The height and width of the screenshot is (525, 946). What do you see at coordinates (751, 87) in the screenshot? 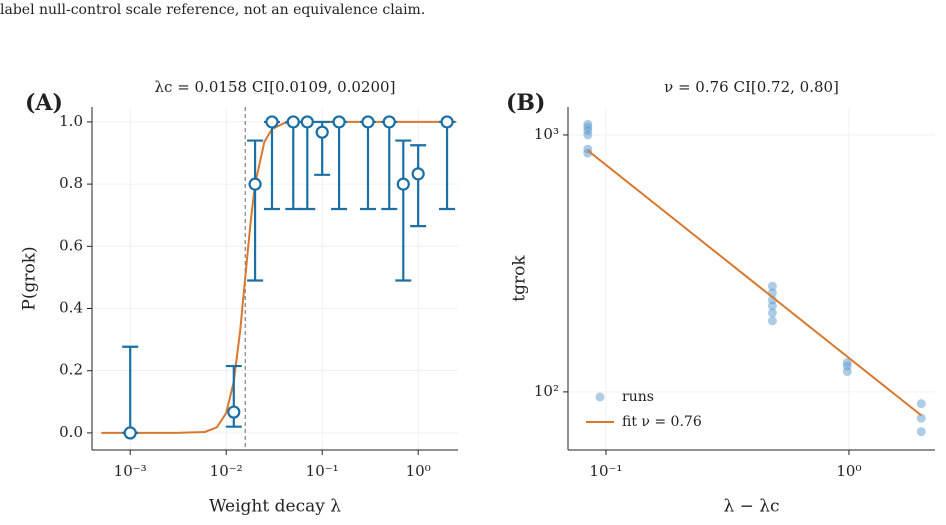
I see `chart-title: ν = 0.76 CI[0.72, 0.80]` at bounding box center [751, 87].